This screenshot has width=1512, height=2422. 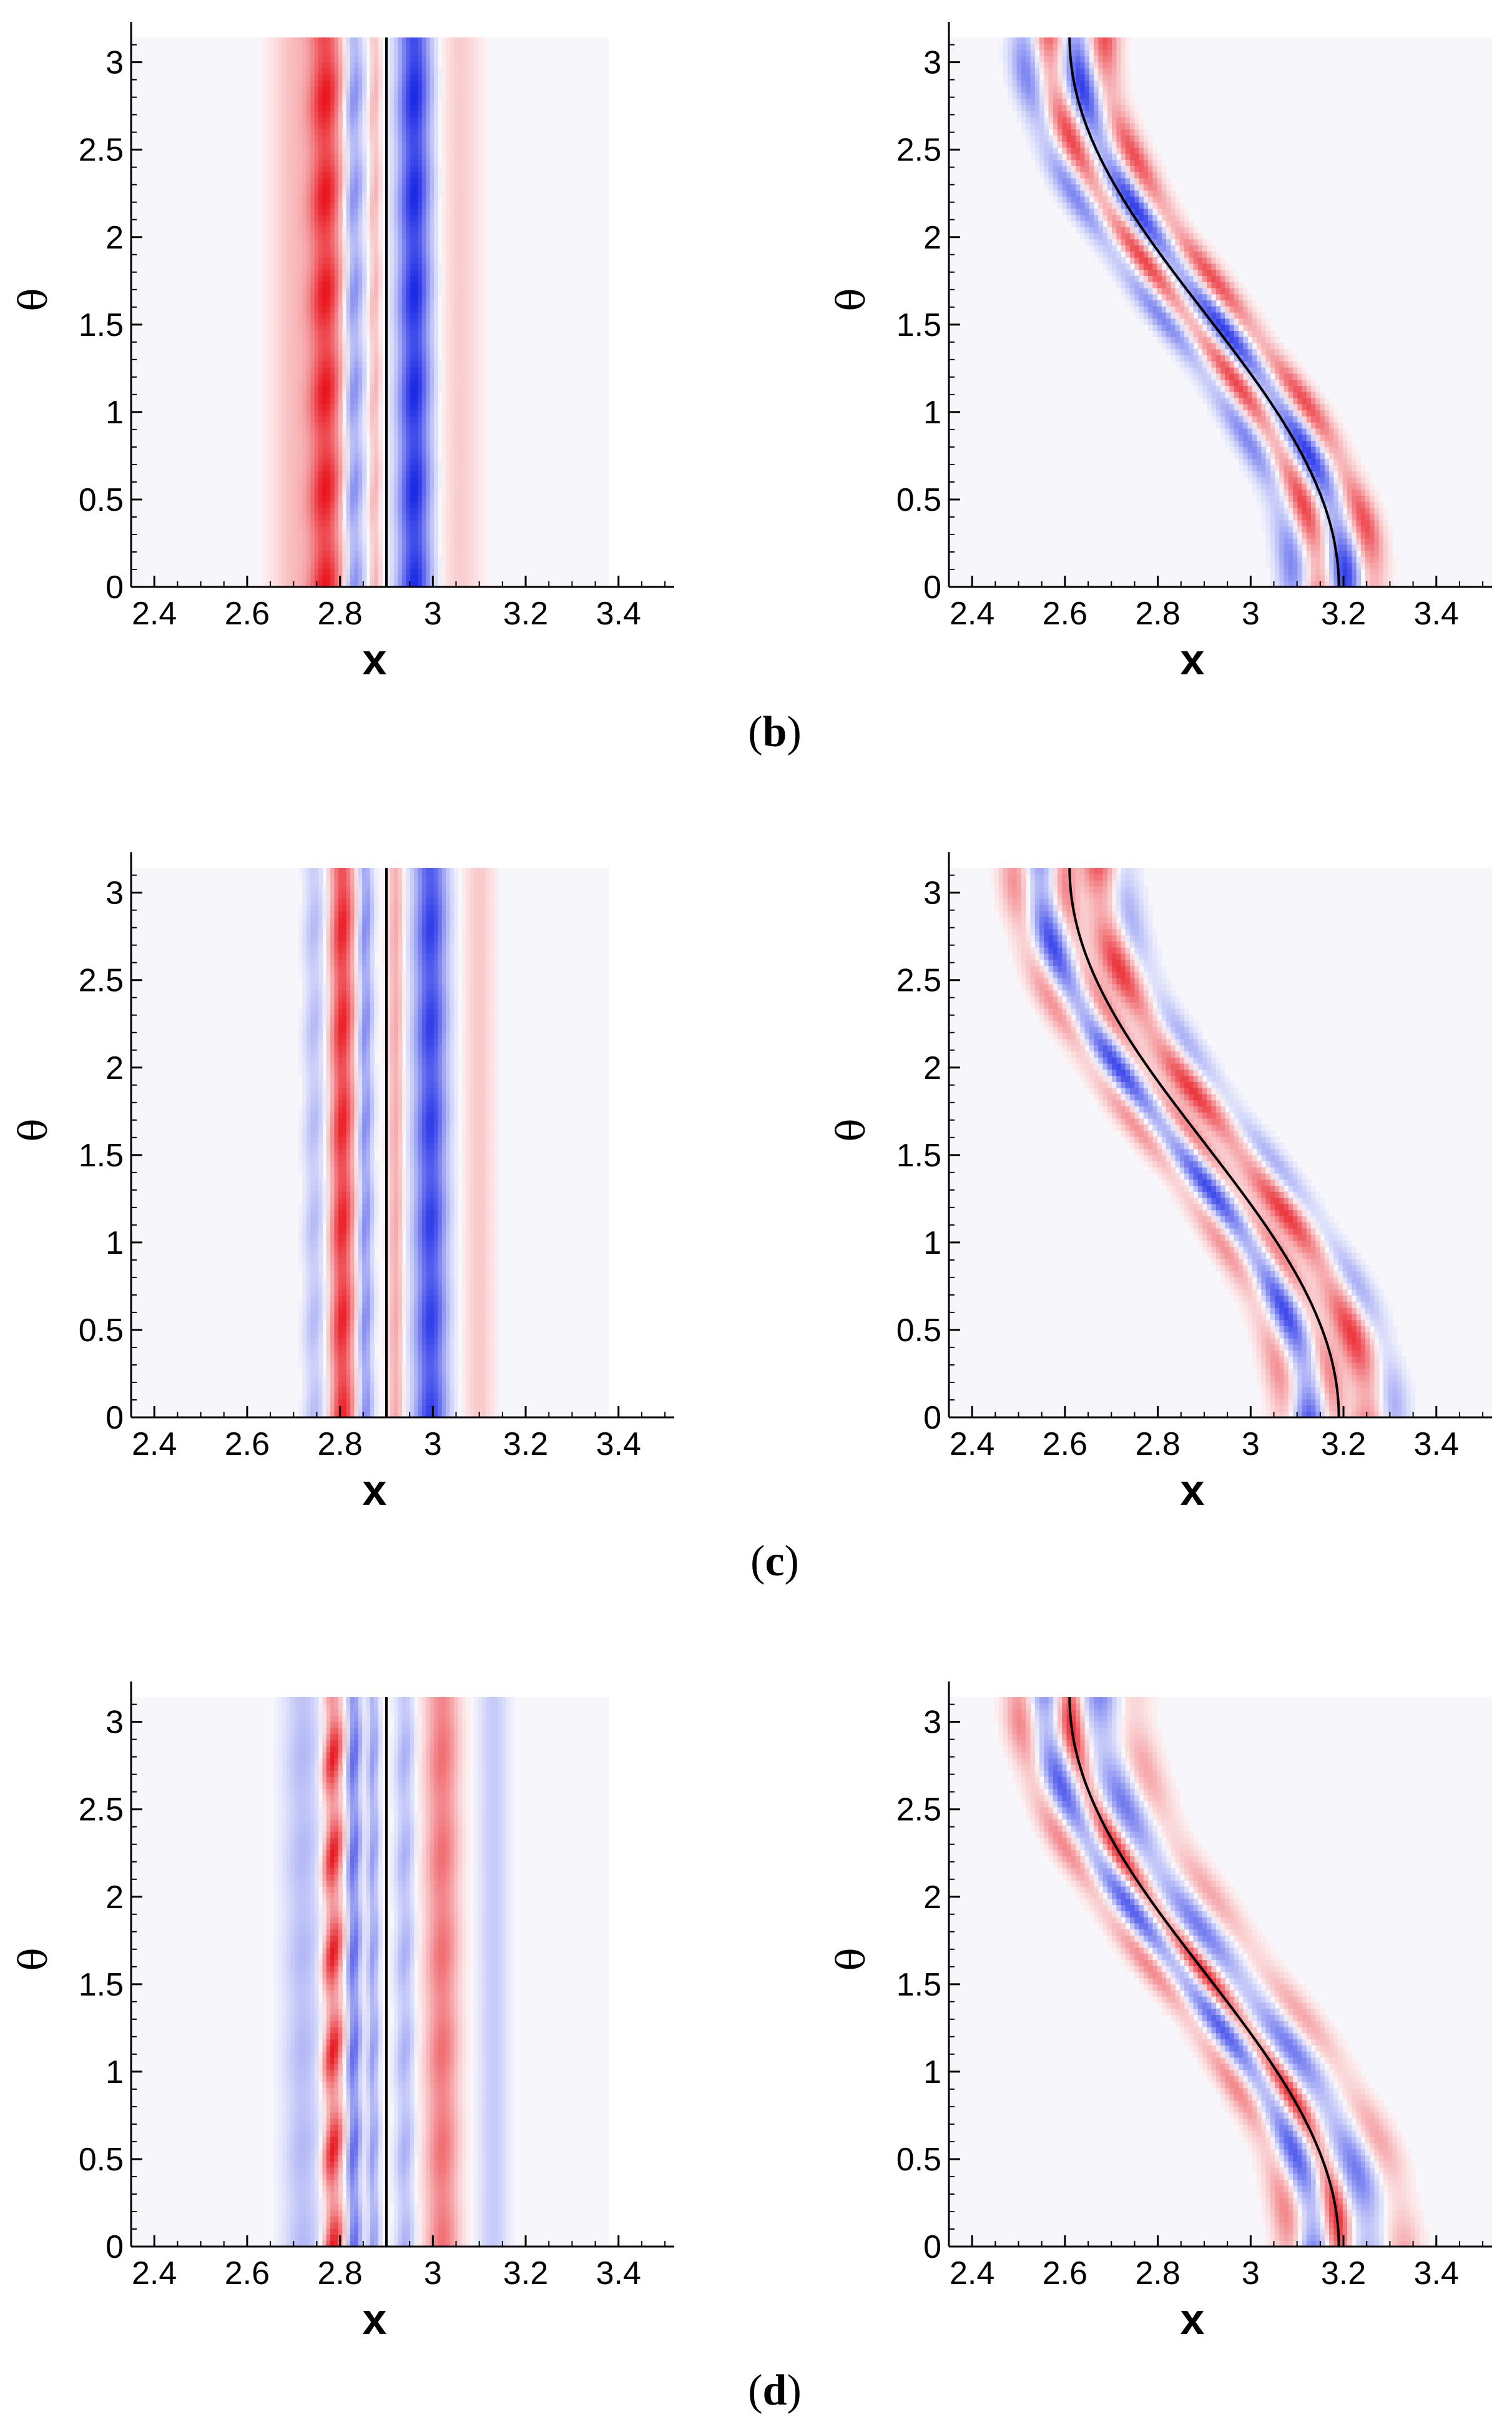 I want to click on caption-d: (d), so click(x=775, y=2391).